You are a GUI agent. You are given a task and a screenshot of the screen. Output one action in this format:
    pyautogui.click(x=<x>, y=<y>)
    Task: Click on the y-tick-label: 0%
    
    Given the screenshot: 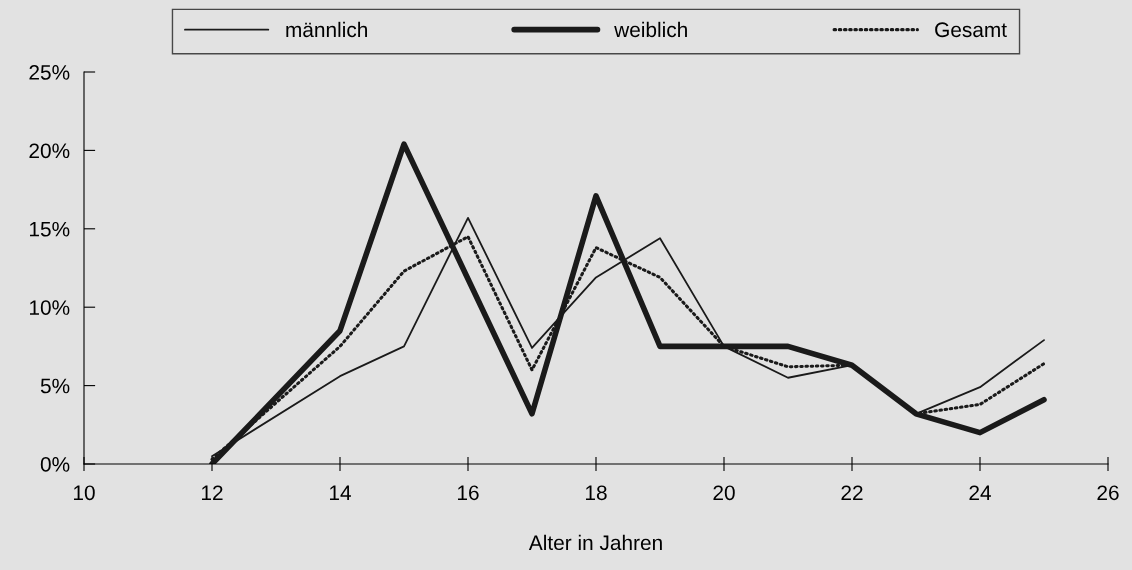 What is the action you would take?
    pyautogui.click(x=55, y=464)
    